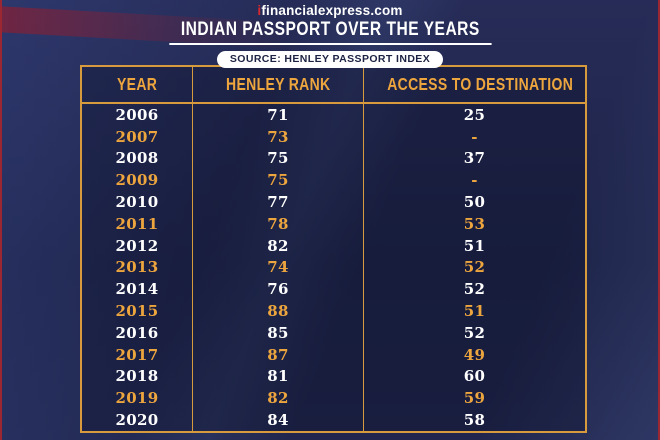  Describe the element at coordinates (277, 332) in the screenshot. I see `rank-cell: 85` at that location.